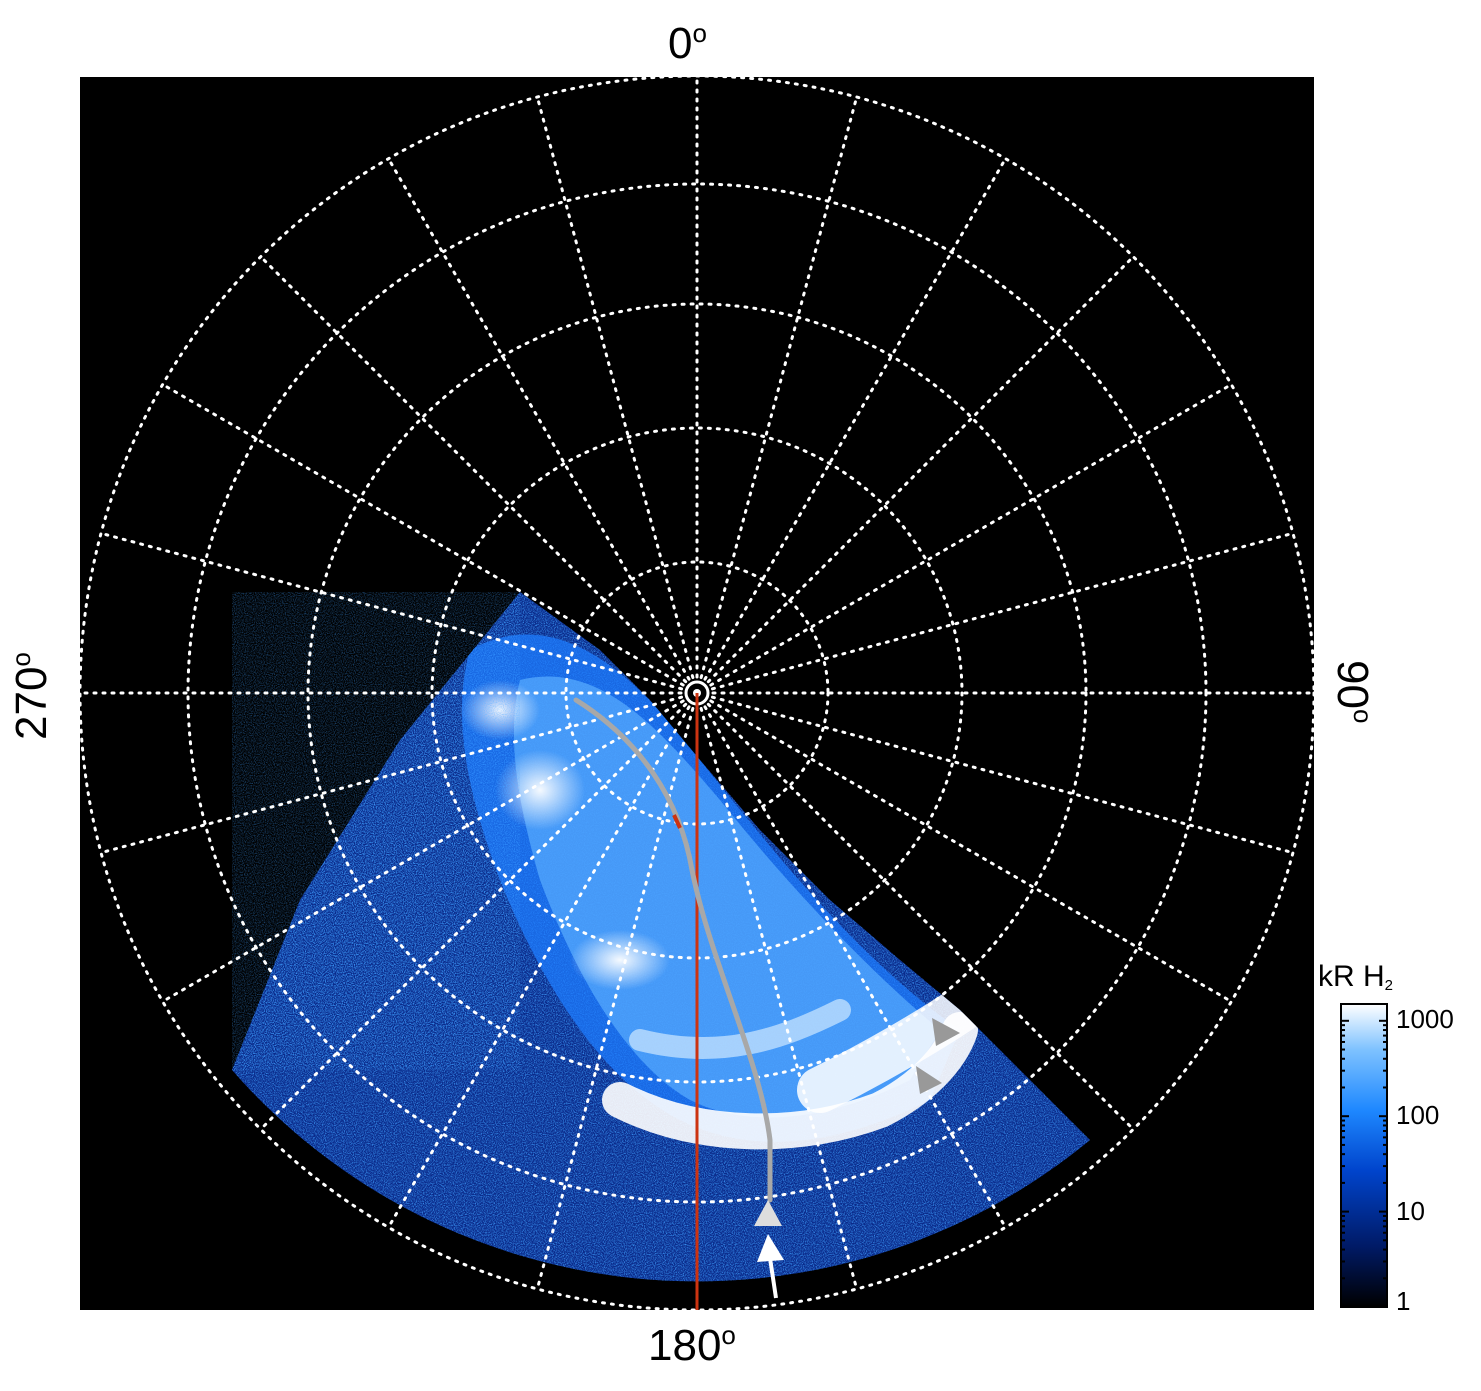  What do you see at coordinates (946, 1032) in the screenshot?
I see `arrow-grey-upper` at bounding box center [946, 1032].